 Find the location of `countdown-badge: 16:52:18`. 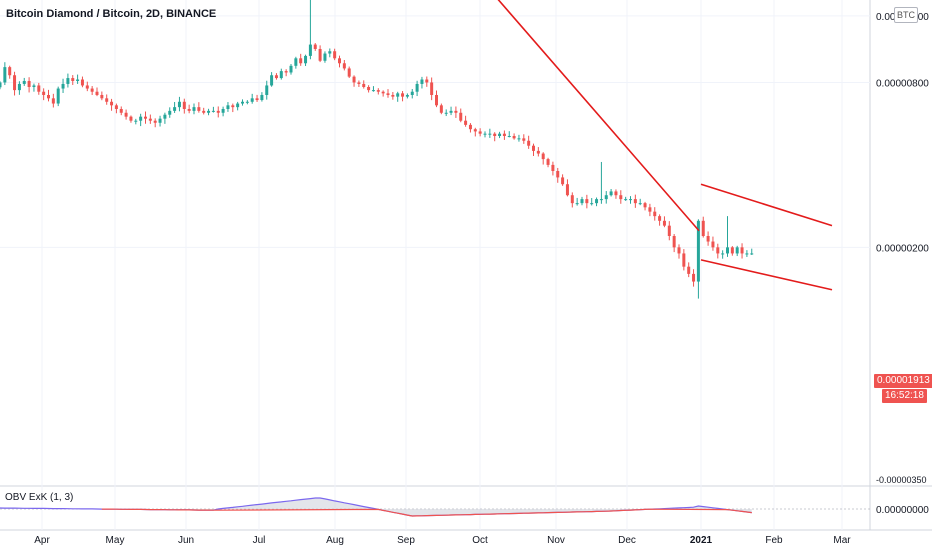

countdown-badge: 16:52:18 is located at coordinates (904, 396).